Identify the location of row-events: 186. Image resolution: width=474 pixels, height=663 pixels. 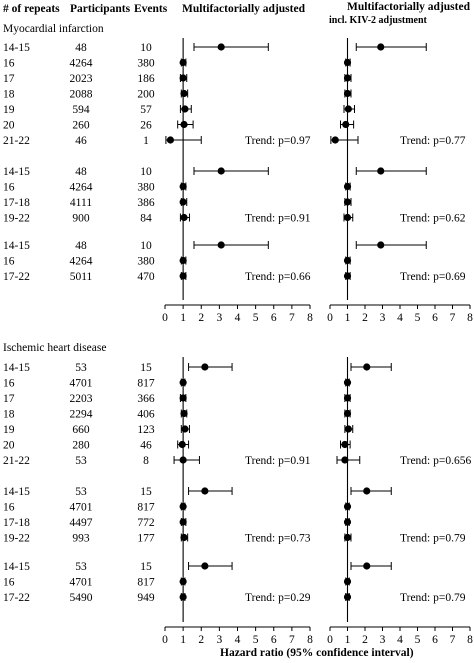
(146, 79).